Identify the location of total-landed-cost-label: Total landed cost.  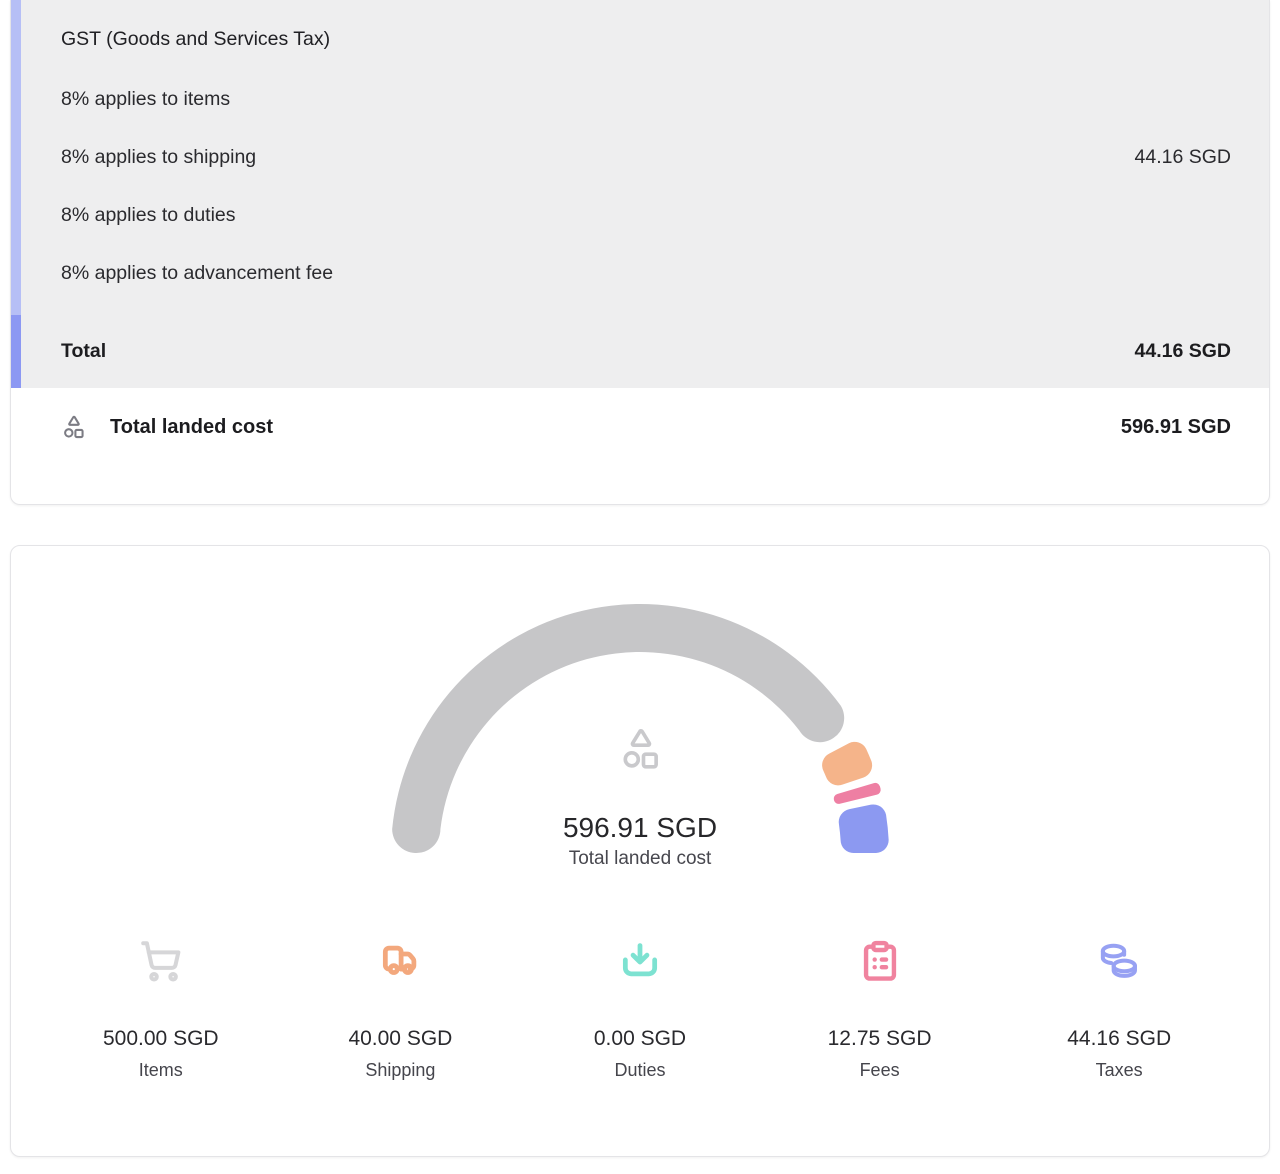
(191, 426).